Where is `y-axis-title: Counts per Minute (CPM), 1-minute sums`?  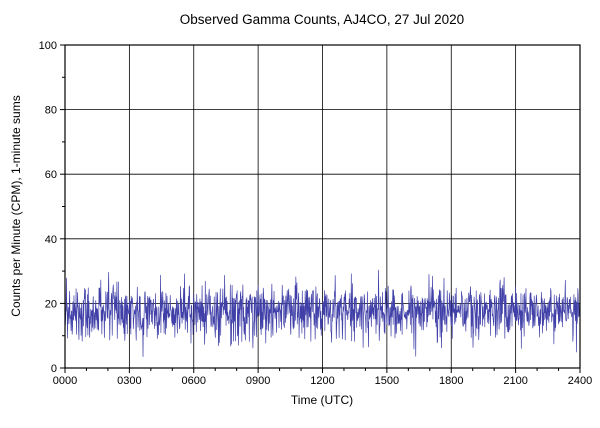
y-axis-title: Counts per Minute (CPM), 1-minute sums is located at coordinates (16, 205).